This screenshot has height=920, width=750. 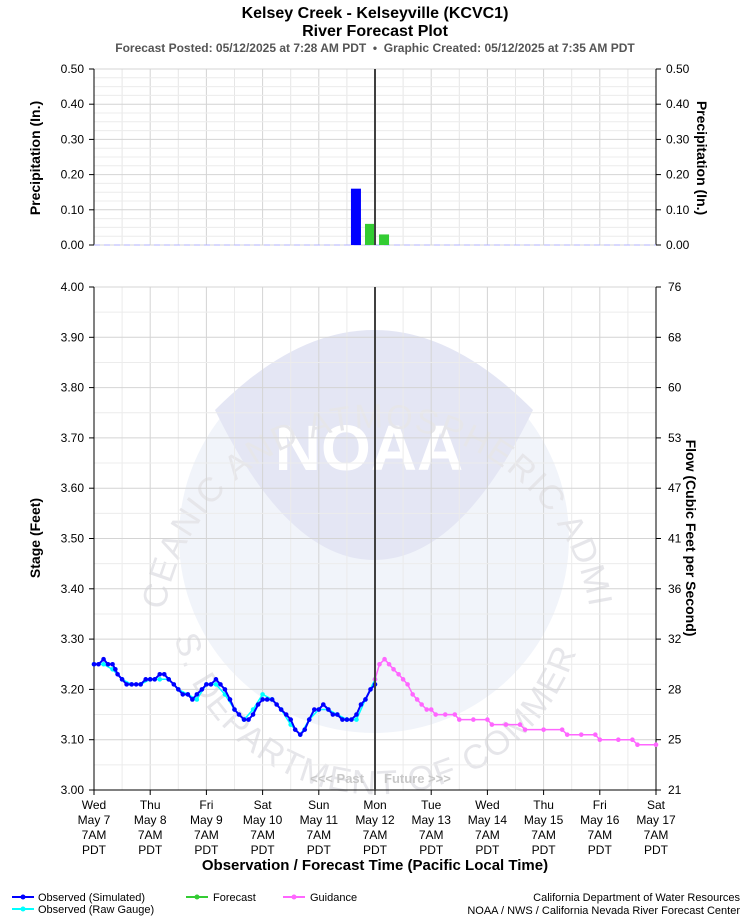 I want to click on x-tick-label: May 17, so click(x=656, y=820).